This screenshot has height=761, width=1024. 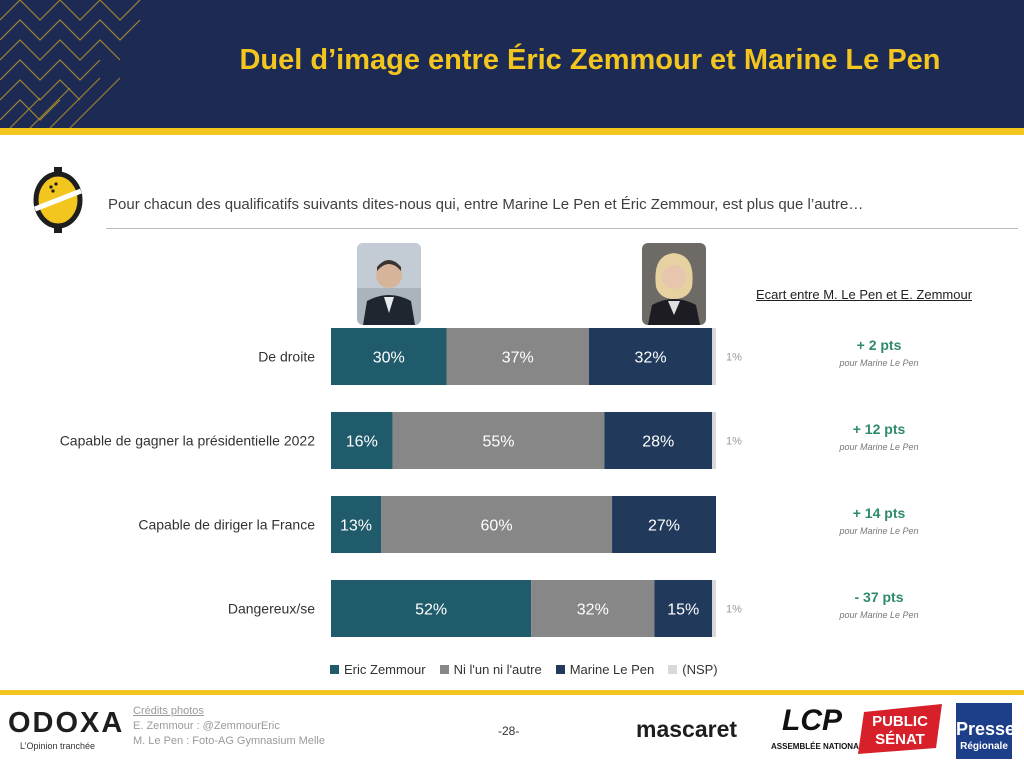 I want to click on presse-line2: Régionale, so click(x=984, y=746).